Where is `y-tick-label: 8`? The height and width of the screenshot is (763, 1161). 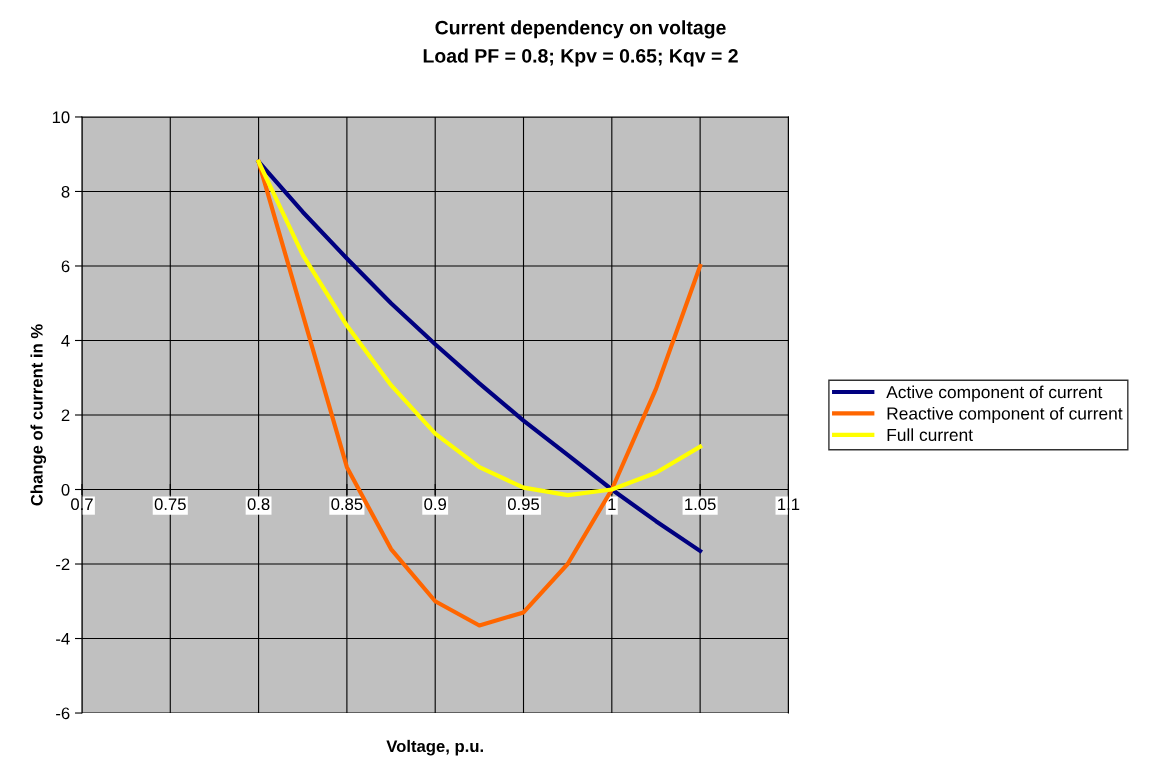
y-tick-label: 8 is located at coordinates (65, 191).